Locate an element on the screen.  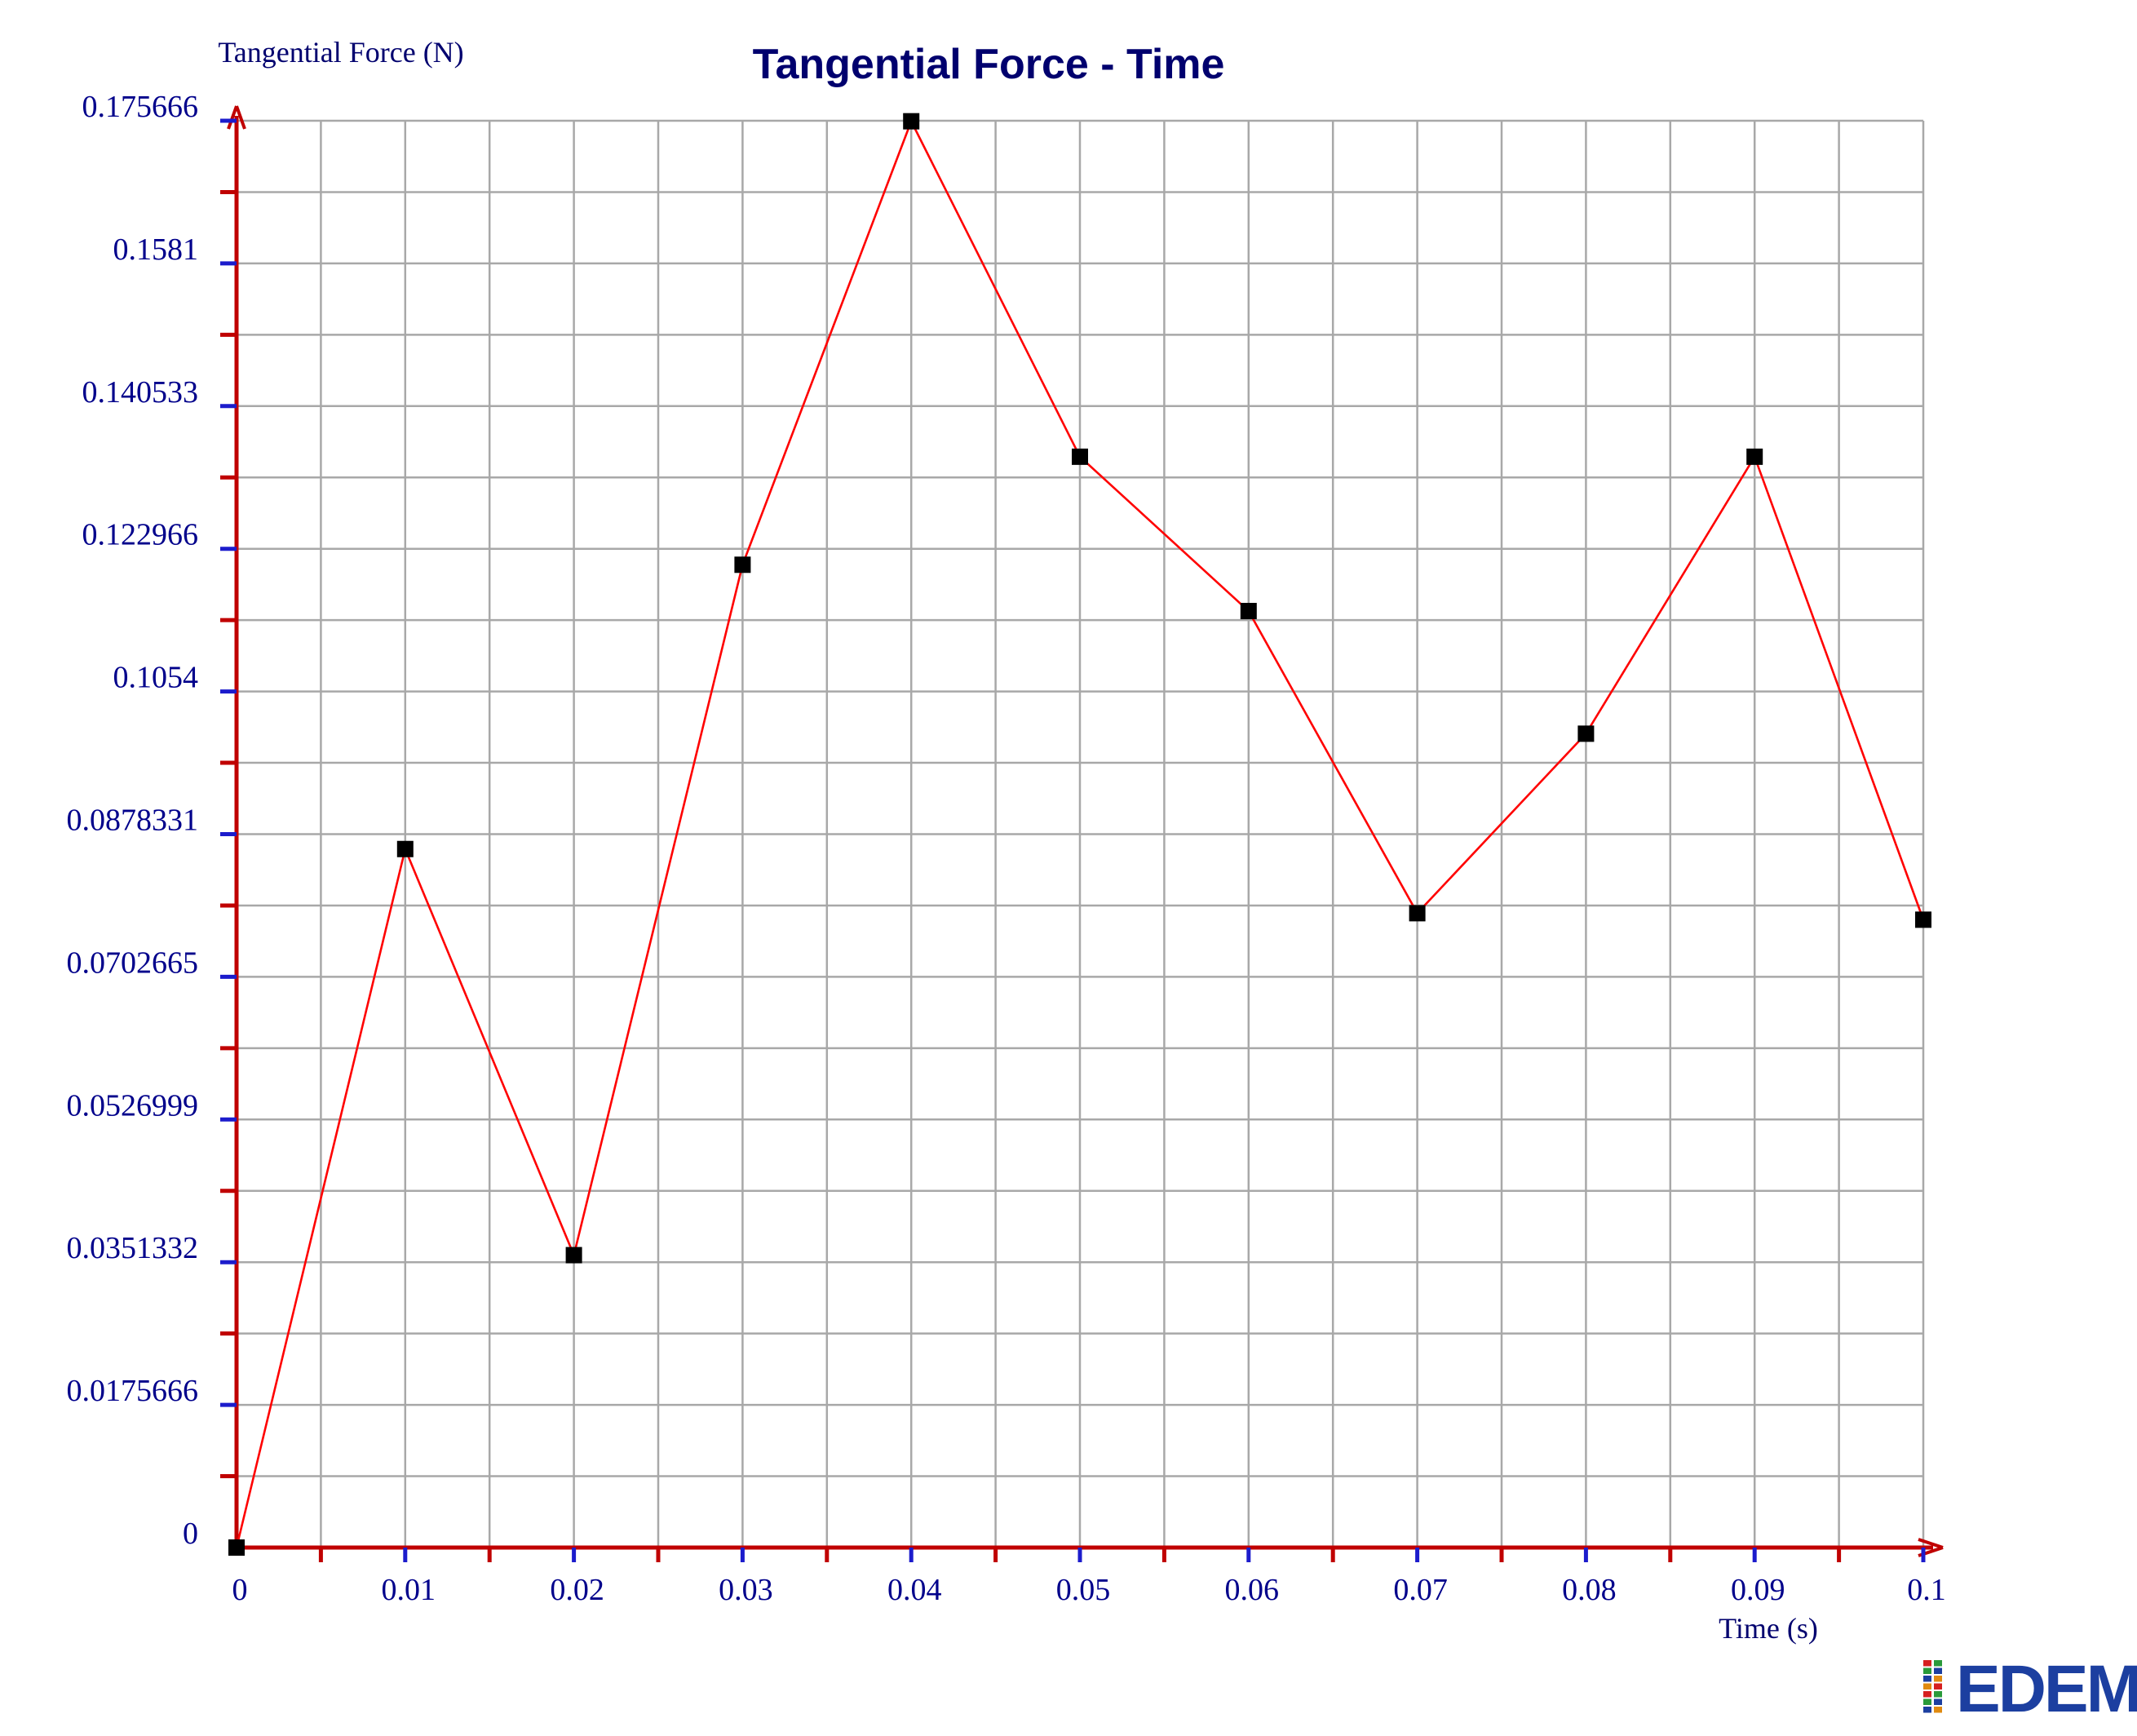
x-axis-label: Time (s) is located at coordinates (1768, 1628).